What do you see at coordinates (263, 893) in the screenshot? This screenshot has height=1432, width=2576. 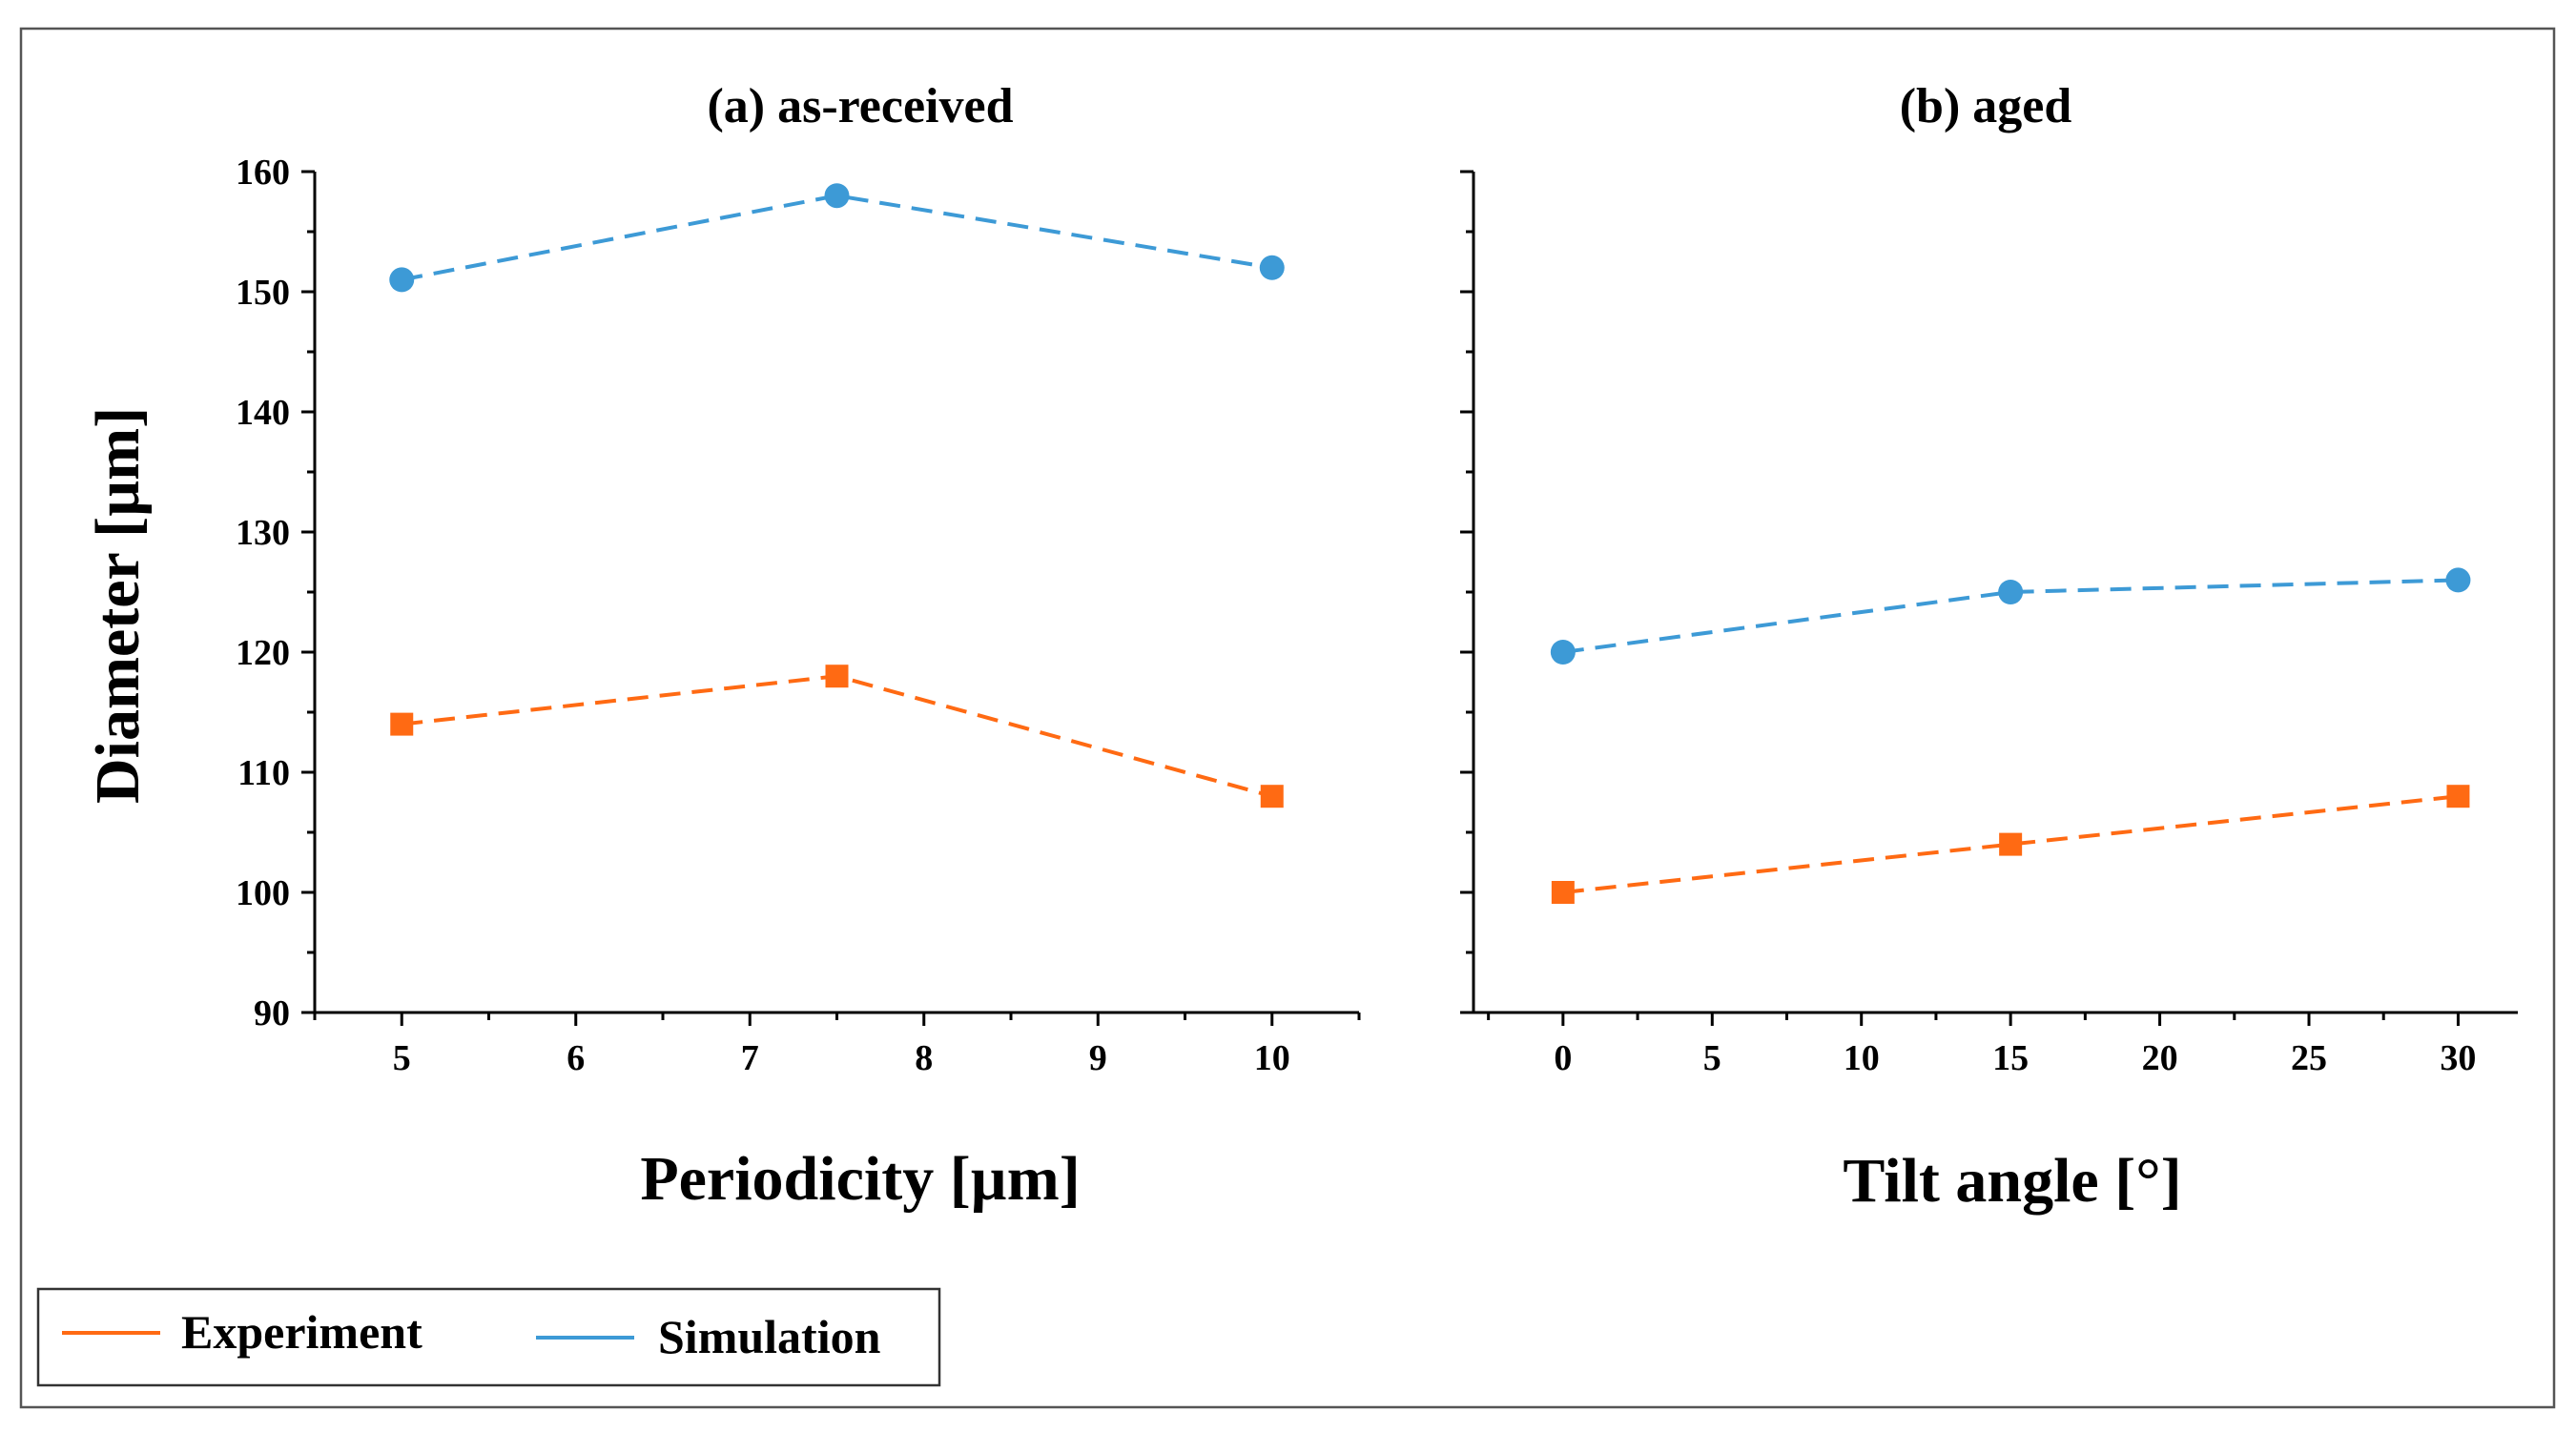 I see `panel-a-y-tick-label: 100` at bounding box center [263, 893].